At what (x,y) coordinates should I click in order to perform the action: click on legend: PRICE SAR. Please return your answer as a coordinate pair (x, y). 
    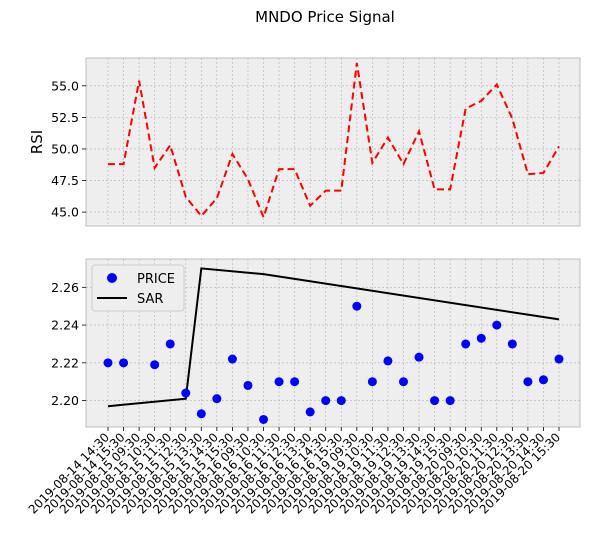
    Looking at the image, I should click on (138, 288).